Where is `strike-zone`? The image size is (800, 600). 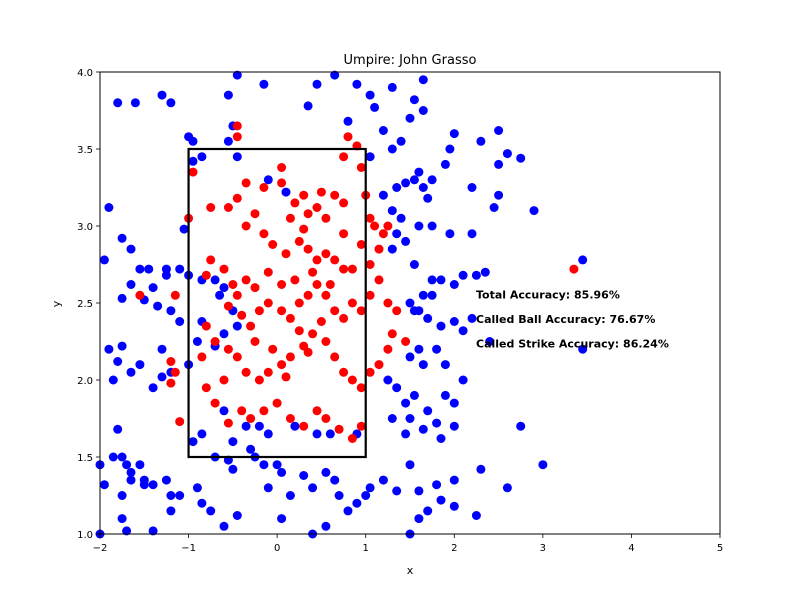
strike-zone is located at coordinates (277, 303).